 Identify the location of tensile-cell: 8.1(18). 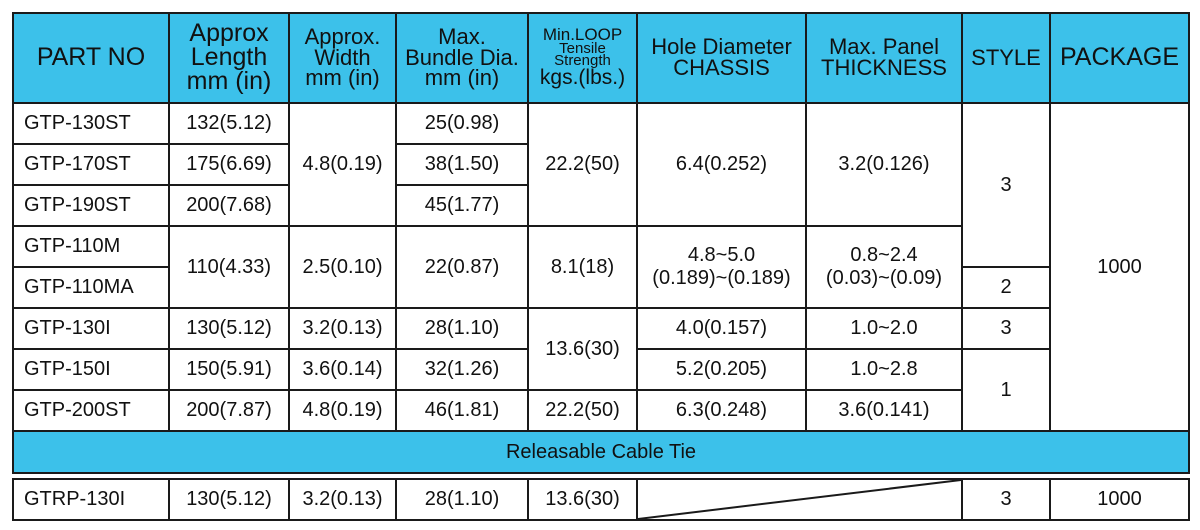
(582, 267).